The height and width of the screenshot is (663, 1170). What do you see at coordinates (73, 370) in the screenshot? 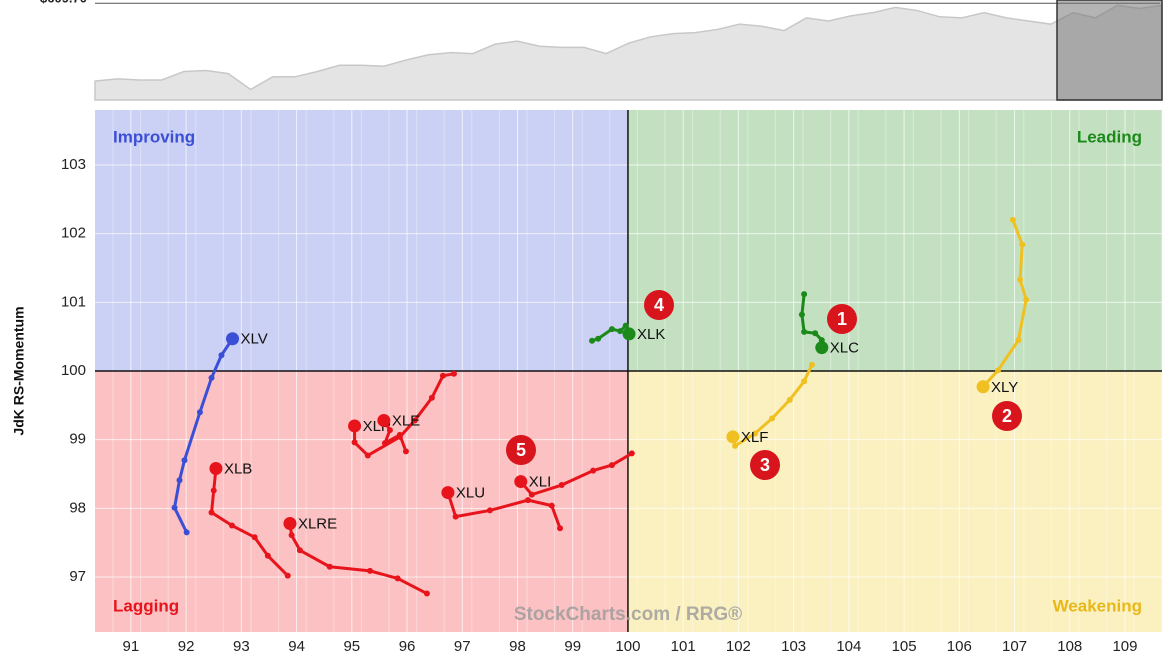
I see `y-tick-label: 100` at bounding box center [73, 370].